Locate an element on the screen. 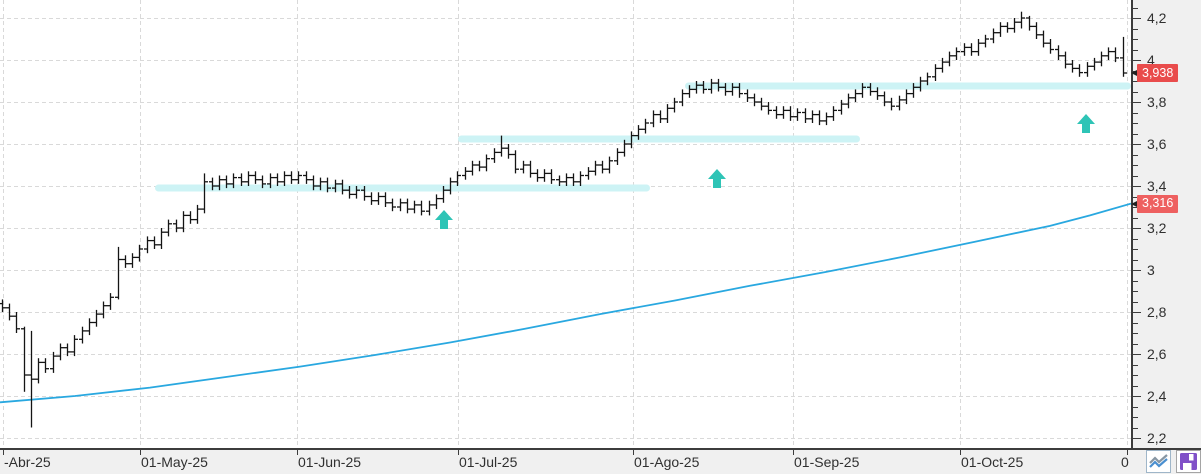 The width and height of the screenshot is (1201, 474). x-tick-label: 01-May-25 is located at coordinates (174, 462).